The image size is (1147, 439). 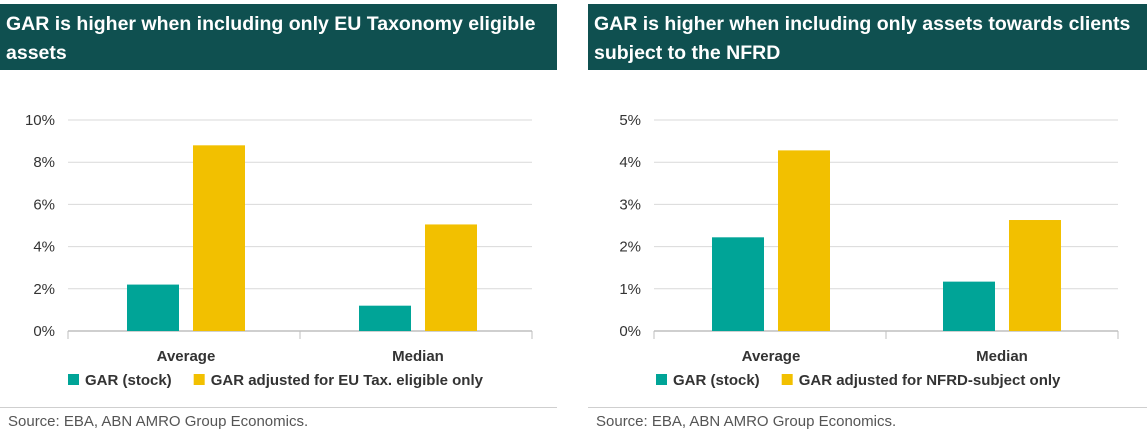 I want to click on source-note-left: Source: EBA, ABN AMRO Group Economics., so click(x=158, y=421).